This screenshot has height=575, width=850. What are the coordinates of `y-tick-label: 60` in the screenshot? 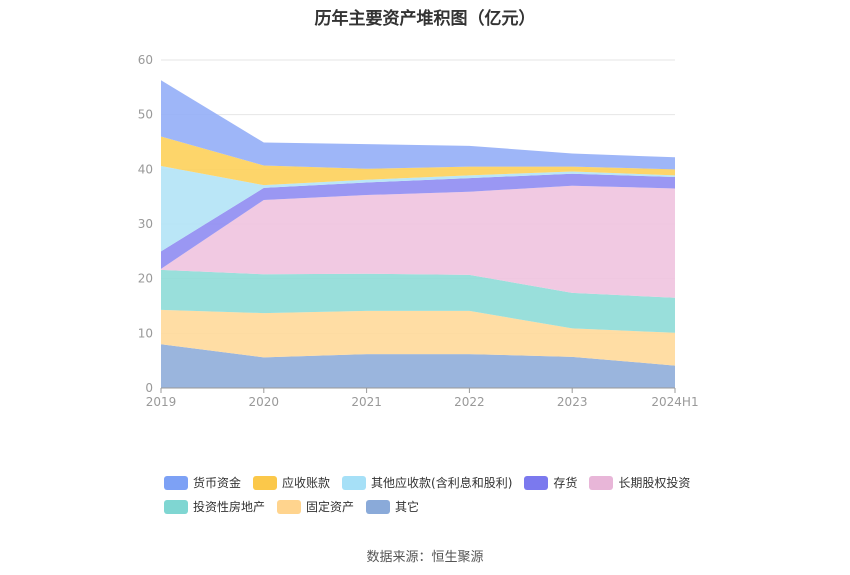 It's located at (145, 60).